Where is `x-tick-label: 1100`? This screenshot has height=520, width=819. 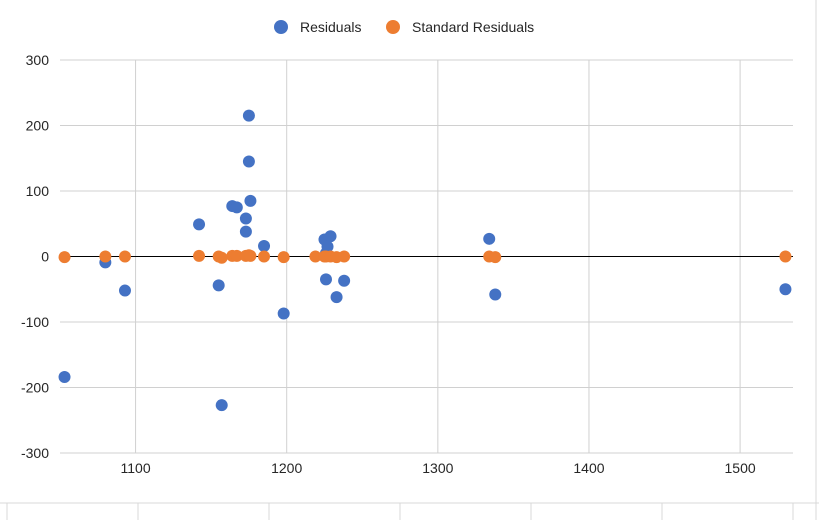 x-tick-label: 1100 is located at coordinates (136, 468).